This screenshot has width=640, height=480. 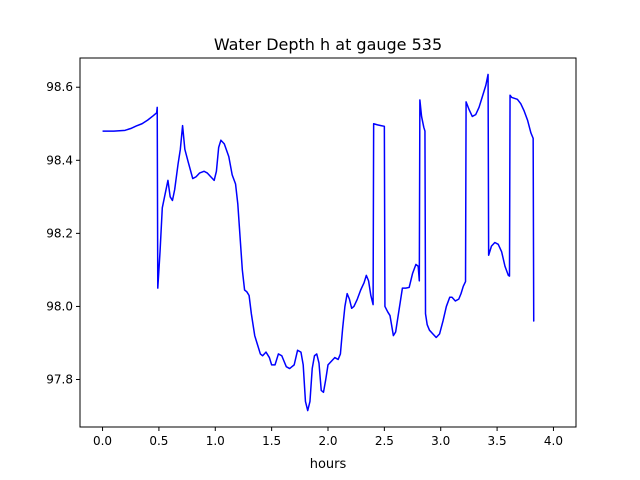 I want to click on x-tick-label: 0.5, so click(x=158, y=441).